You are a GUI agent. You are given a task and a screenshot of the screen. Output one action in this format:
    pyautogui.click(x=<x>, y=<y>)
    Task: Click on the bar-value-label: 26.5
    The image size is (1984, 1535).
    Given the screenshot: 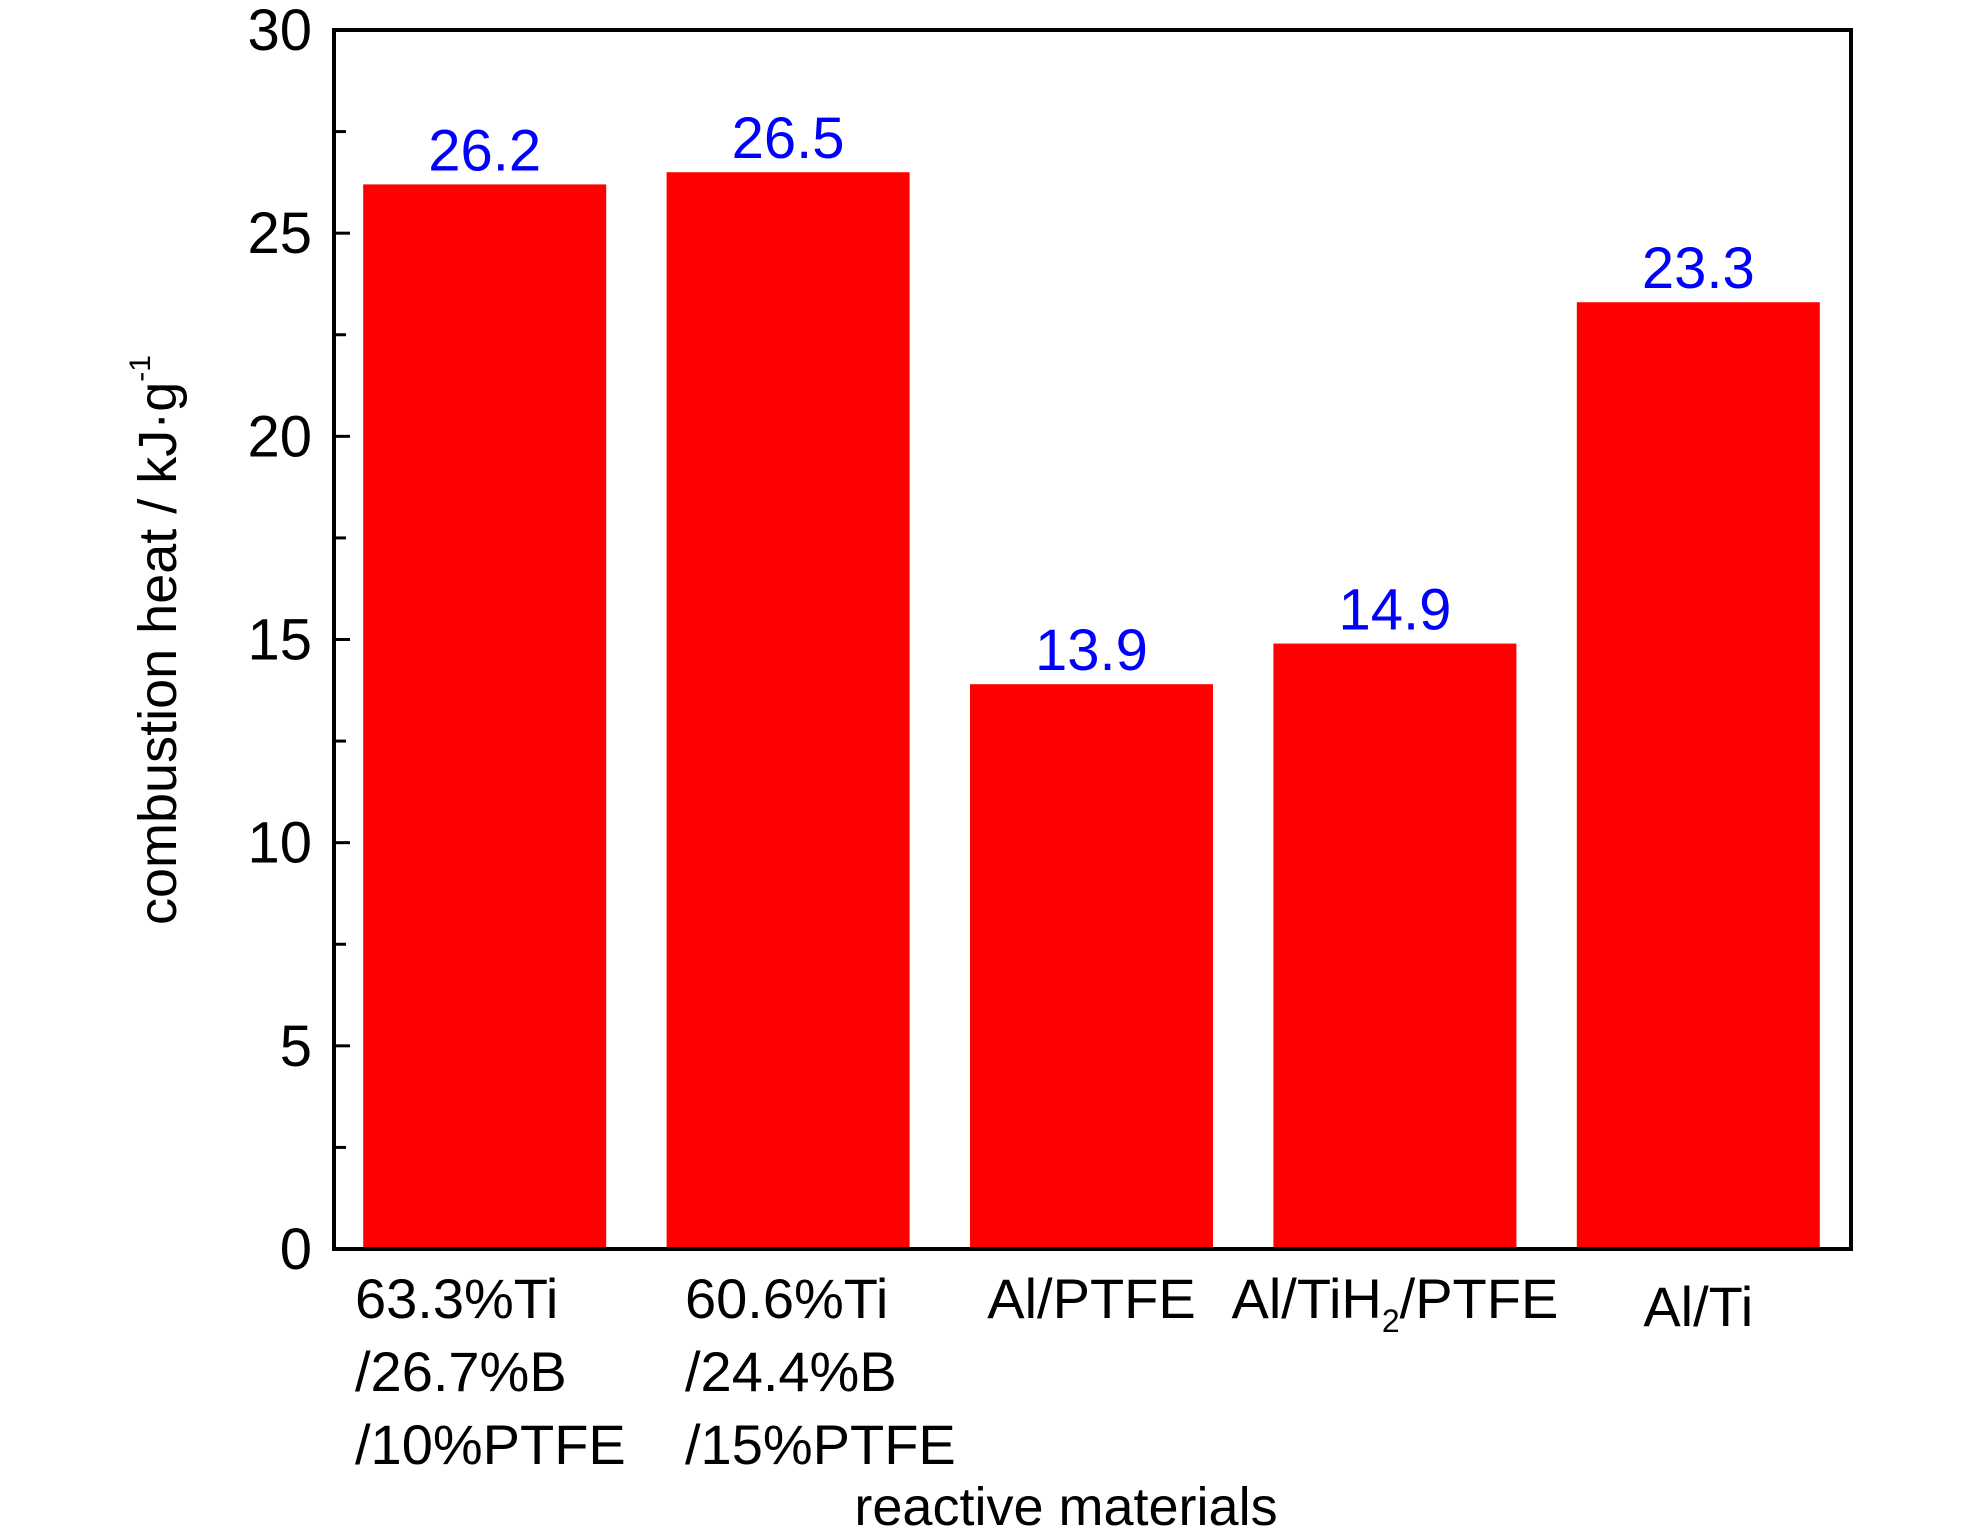 What is the action you would take?
    pyautogui.click(x=788, y=138)
    